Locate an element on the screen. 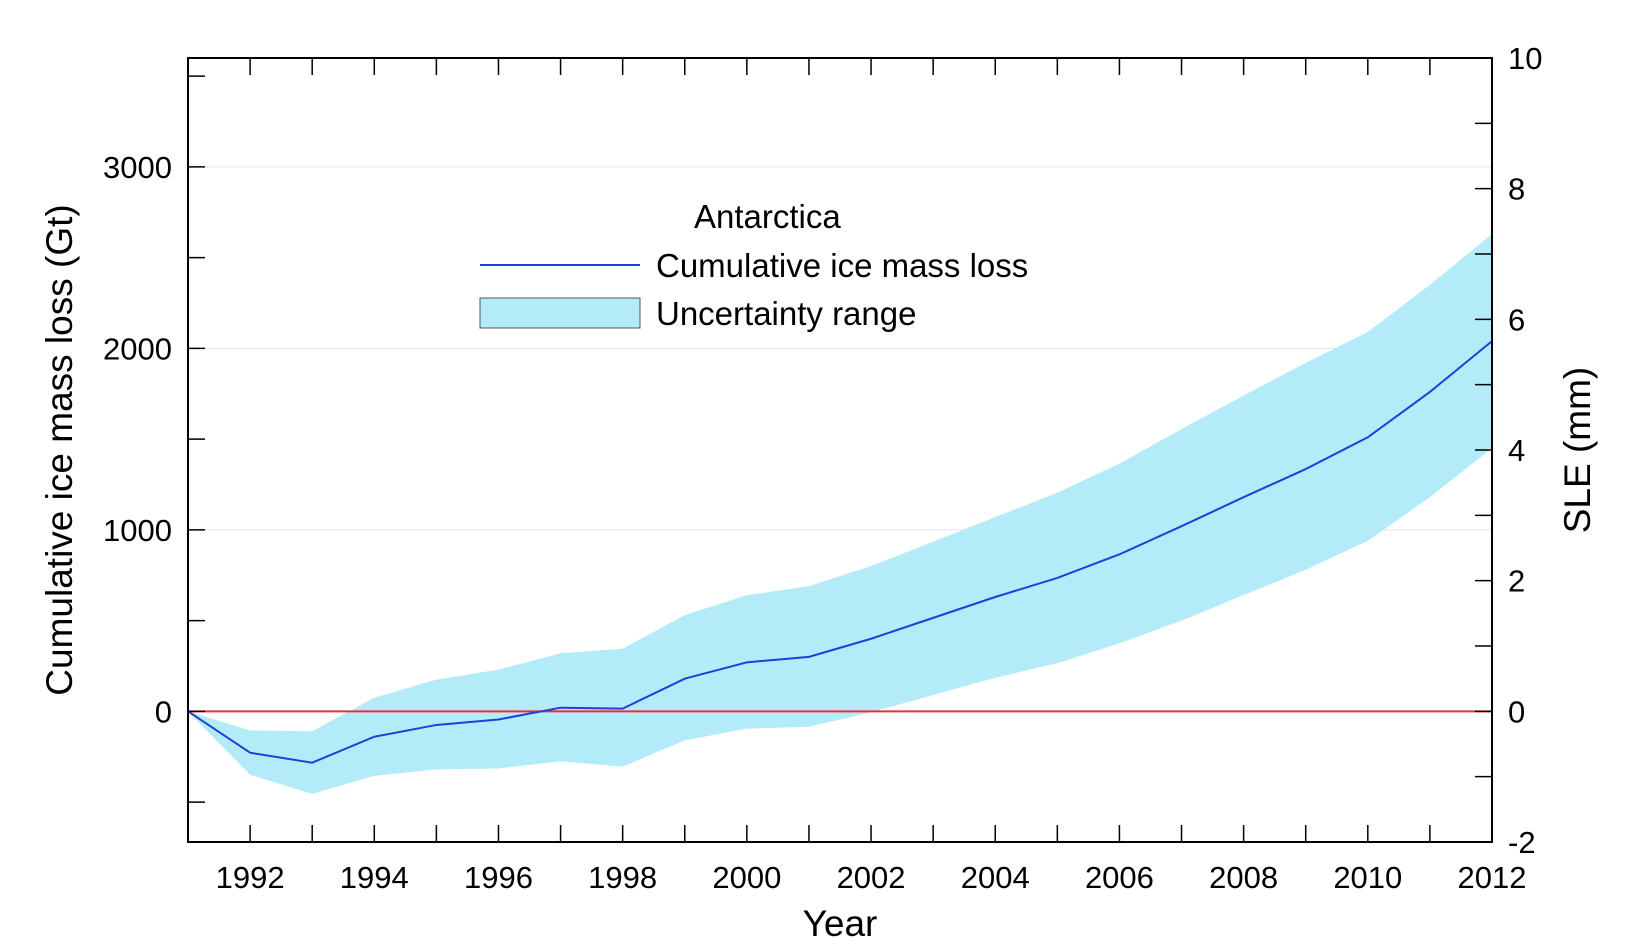 This screenshot has height=946, width=1634. x-tick-label: 1998 is located at coordinates (622, 877).